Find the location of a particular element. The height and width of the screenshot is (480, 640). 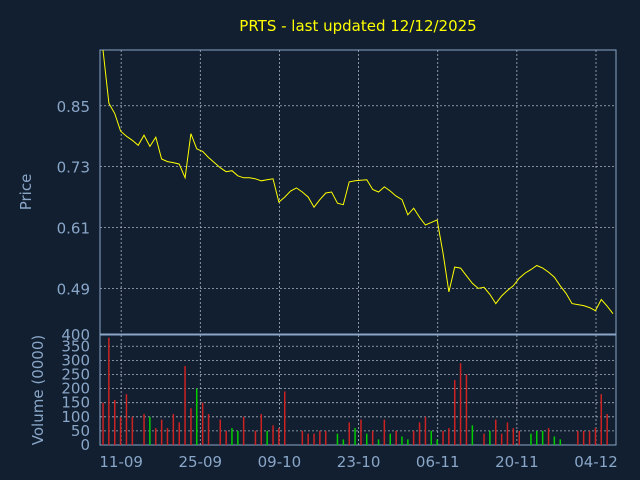

date-tick-label: 06-11 is located at coordinates (438, 462).